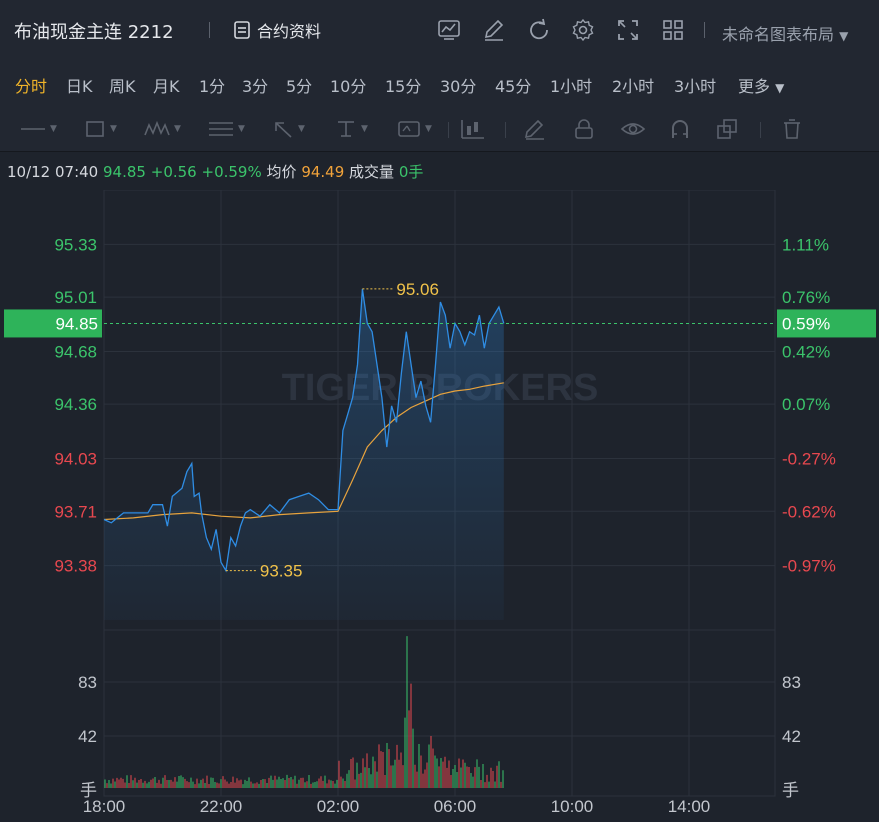 Image resolution: width=879 pixels, height=822 pixels. Describe the element at coordinates (157, 128) in the screenshot. I see `wave-pattern-icon` at that location.